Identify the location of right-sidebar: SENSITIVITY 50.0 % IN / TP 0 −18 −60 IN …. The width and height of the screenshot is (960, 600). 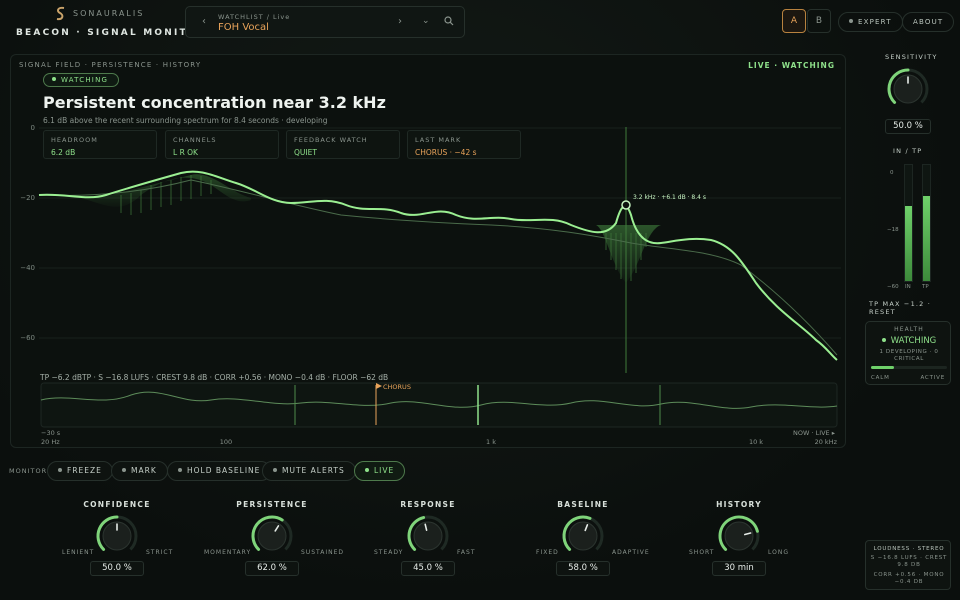
(908, 323).